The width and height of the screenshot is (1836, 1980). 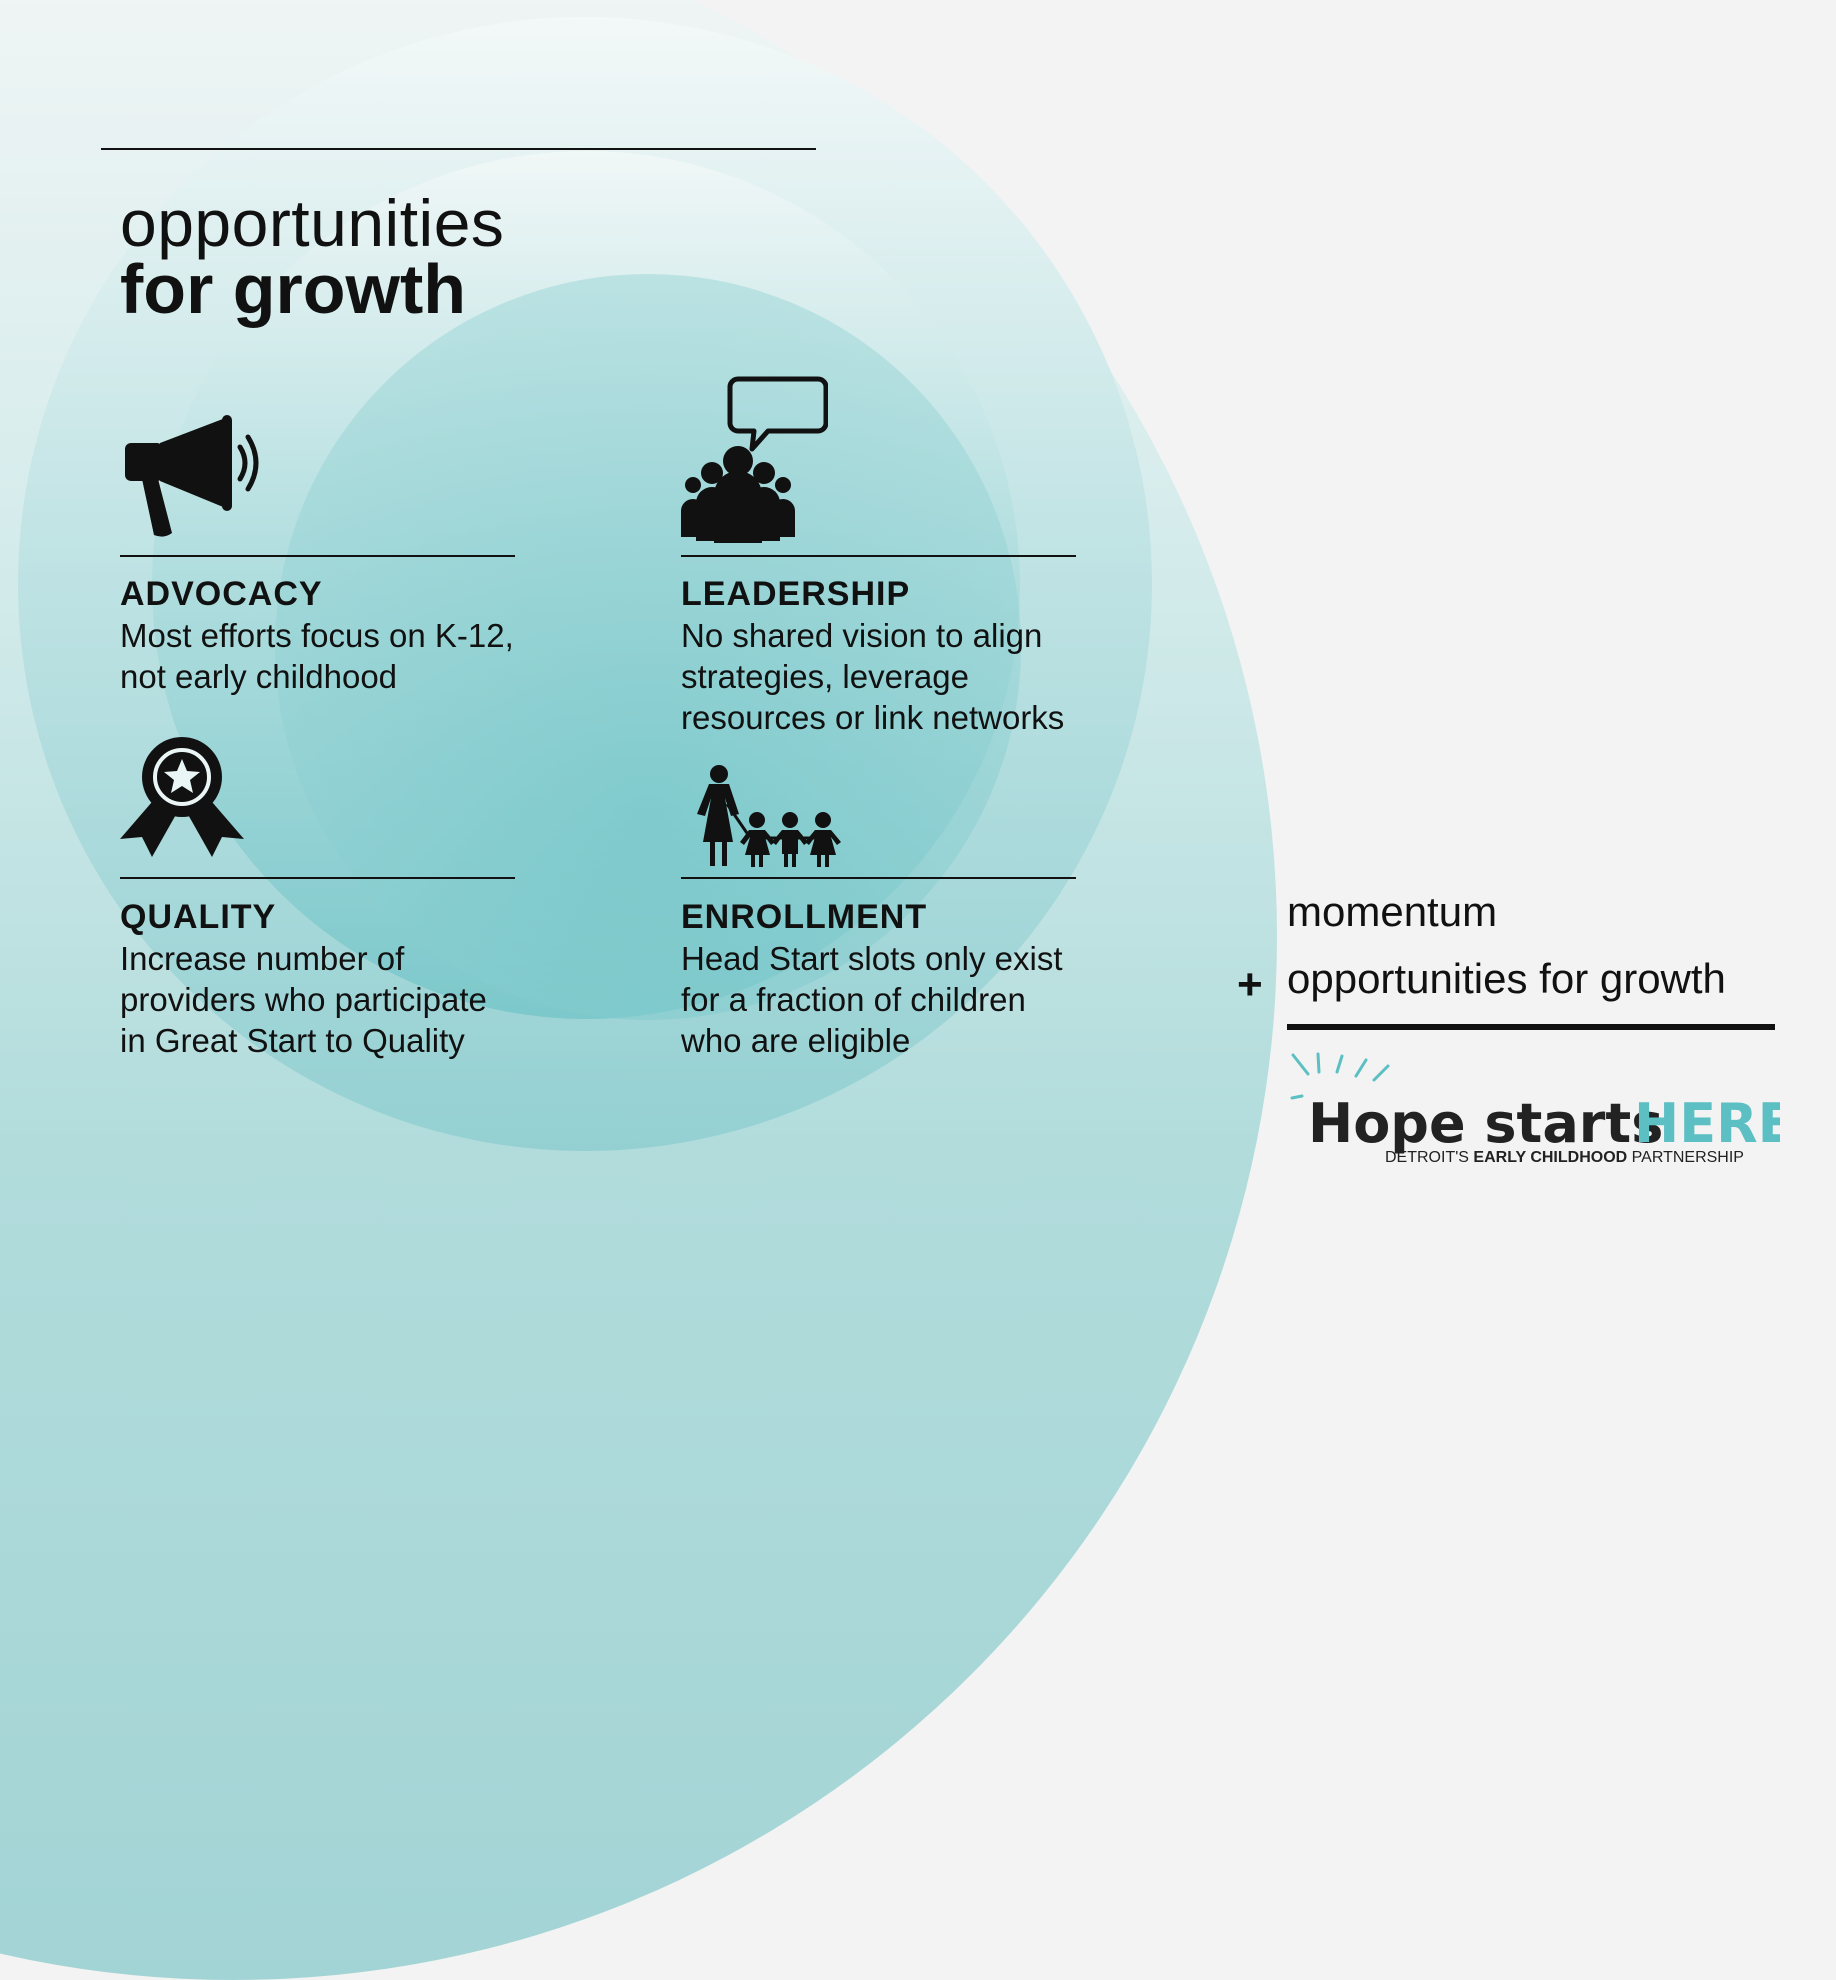 What do you see at coordinates (182, 797) in the screenshot?
I see `award-ribbon-icon` at bounding box center [182, 797].